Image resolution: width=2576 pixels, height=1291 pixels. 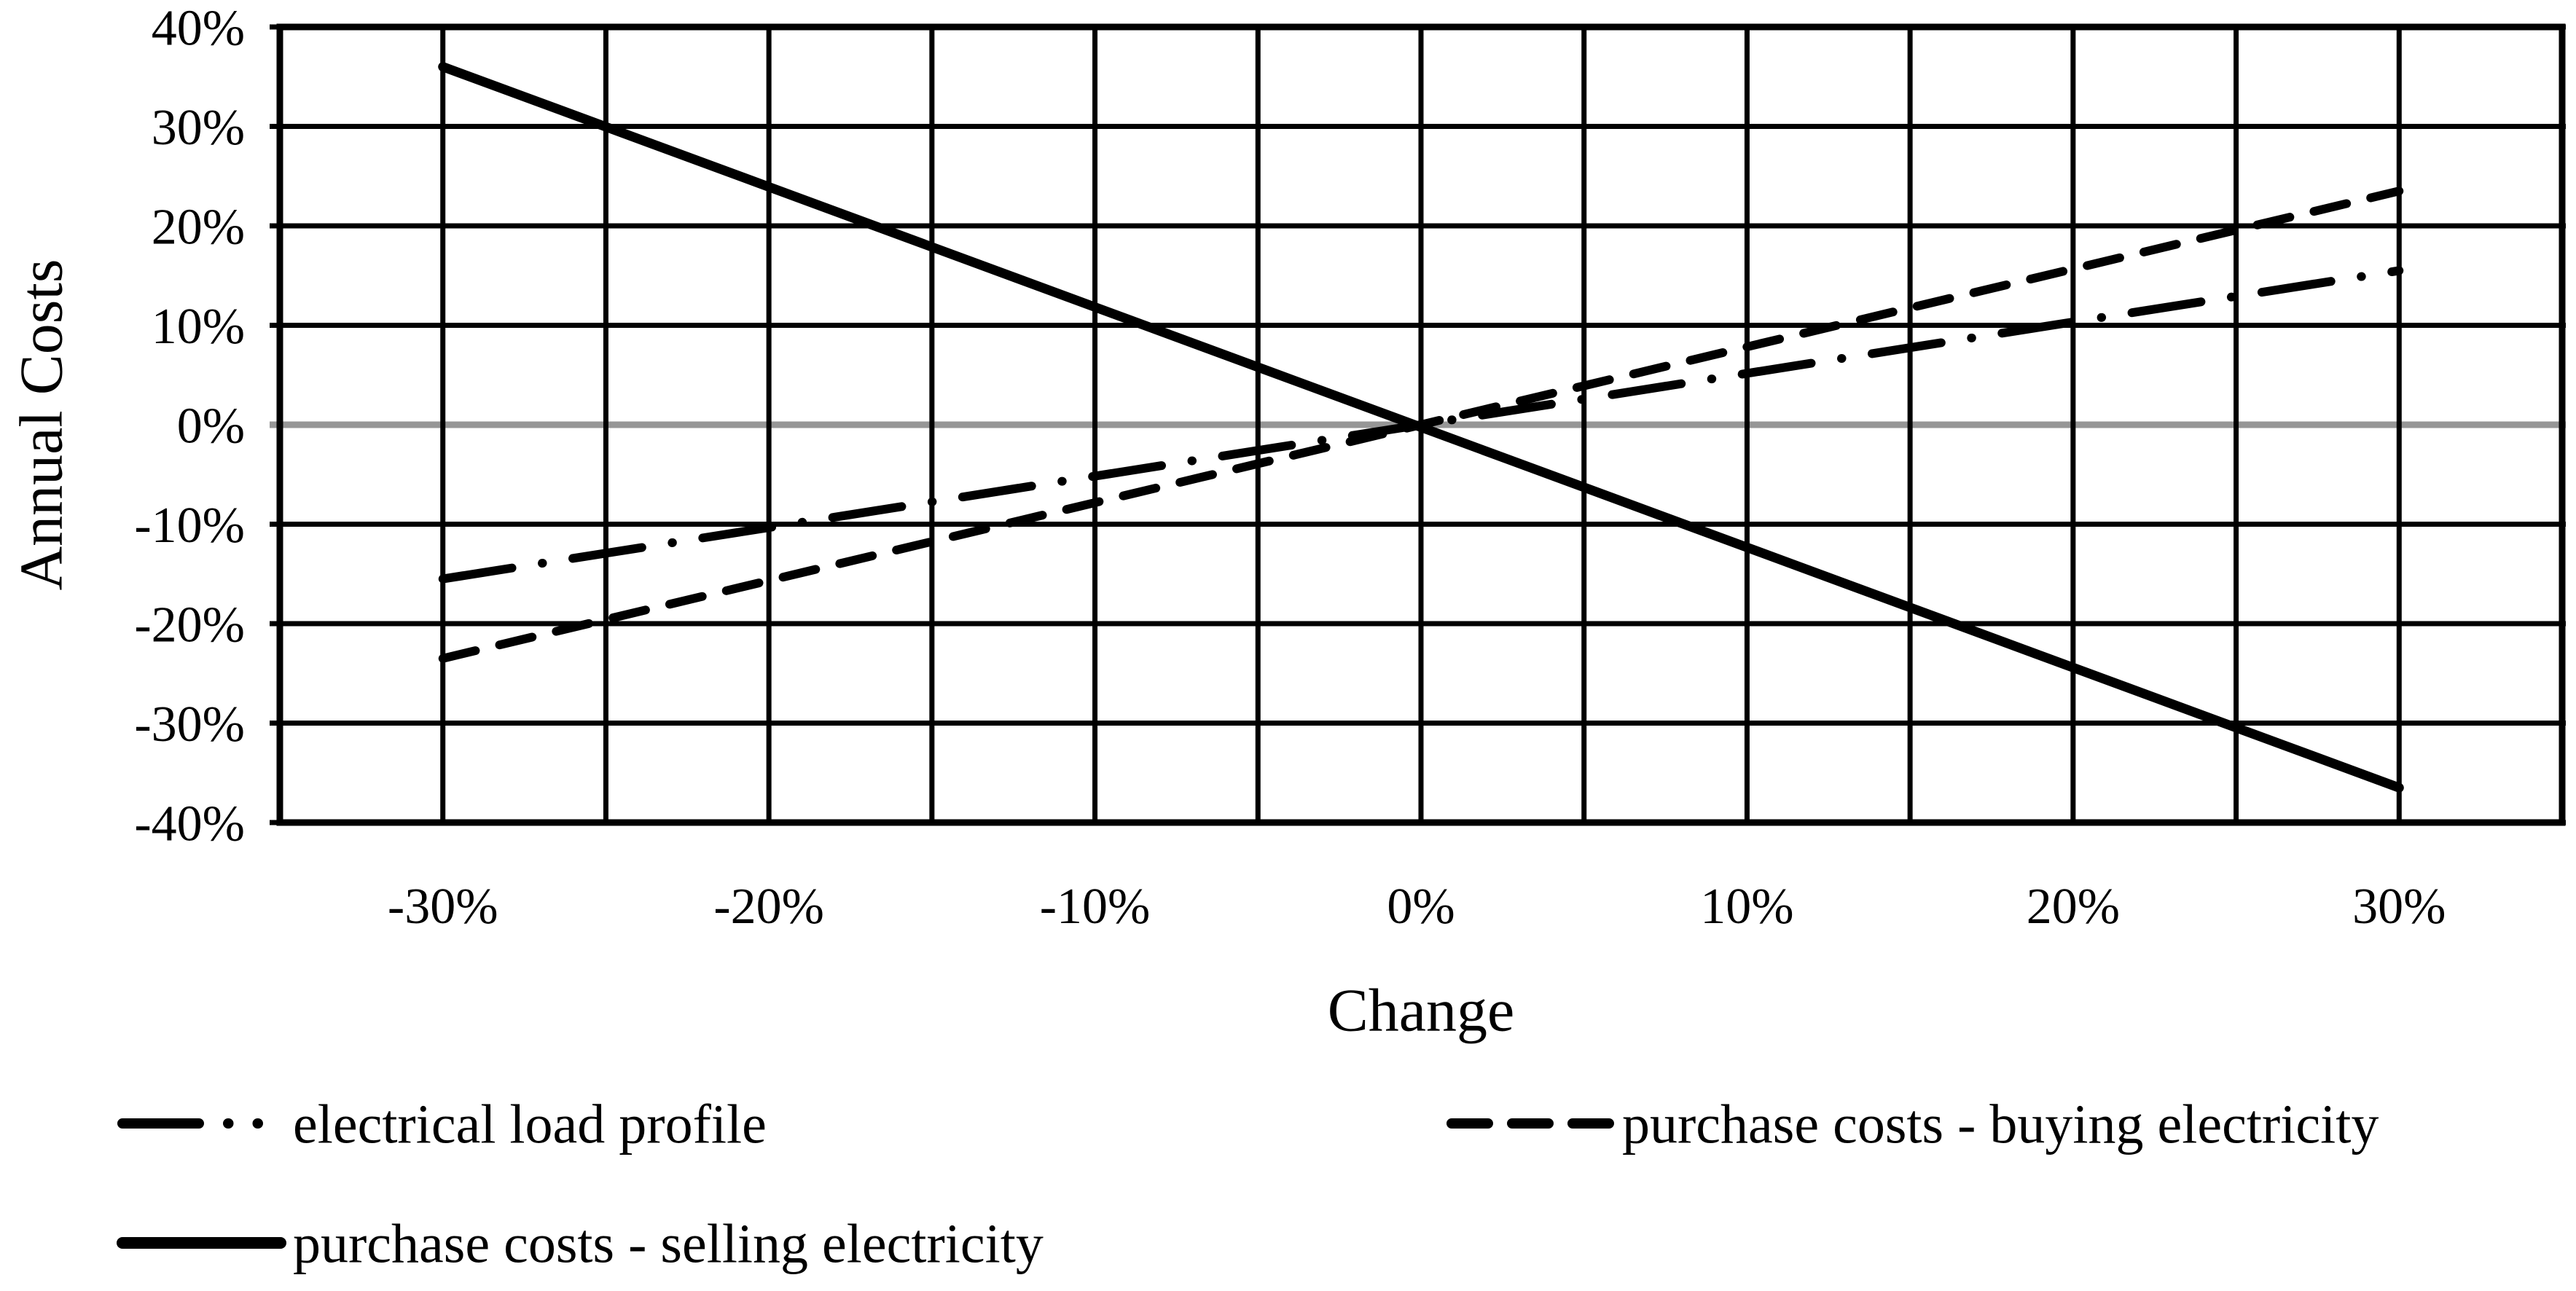 I want to click on legend-label: electrical load profile, so click(x=530, y=1124).